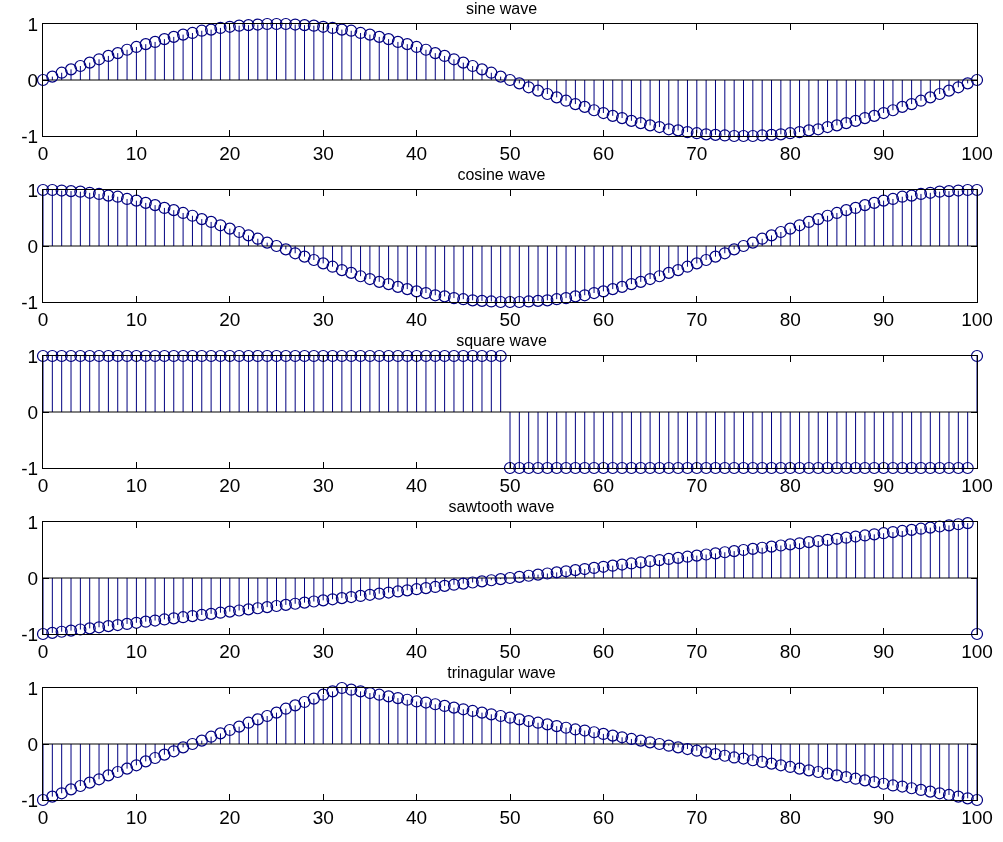 The width and height of the screenshot is (1003, 842). What do you see at coordinates (501, 174) in the screenshot?
I see `chart-title: cosine wave` at bounding box center [501, 174].